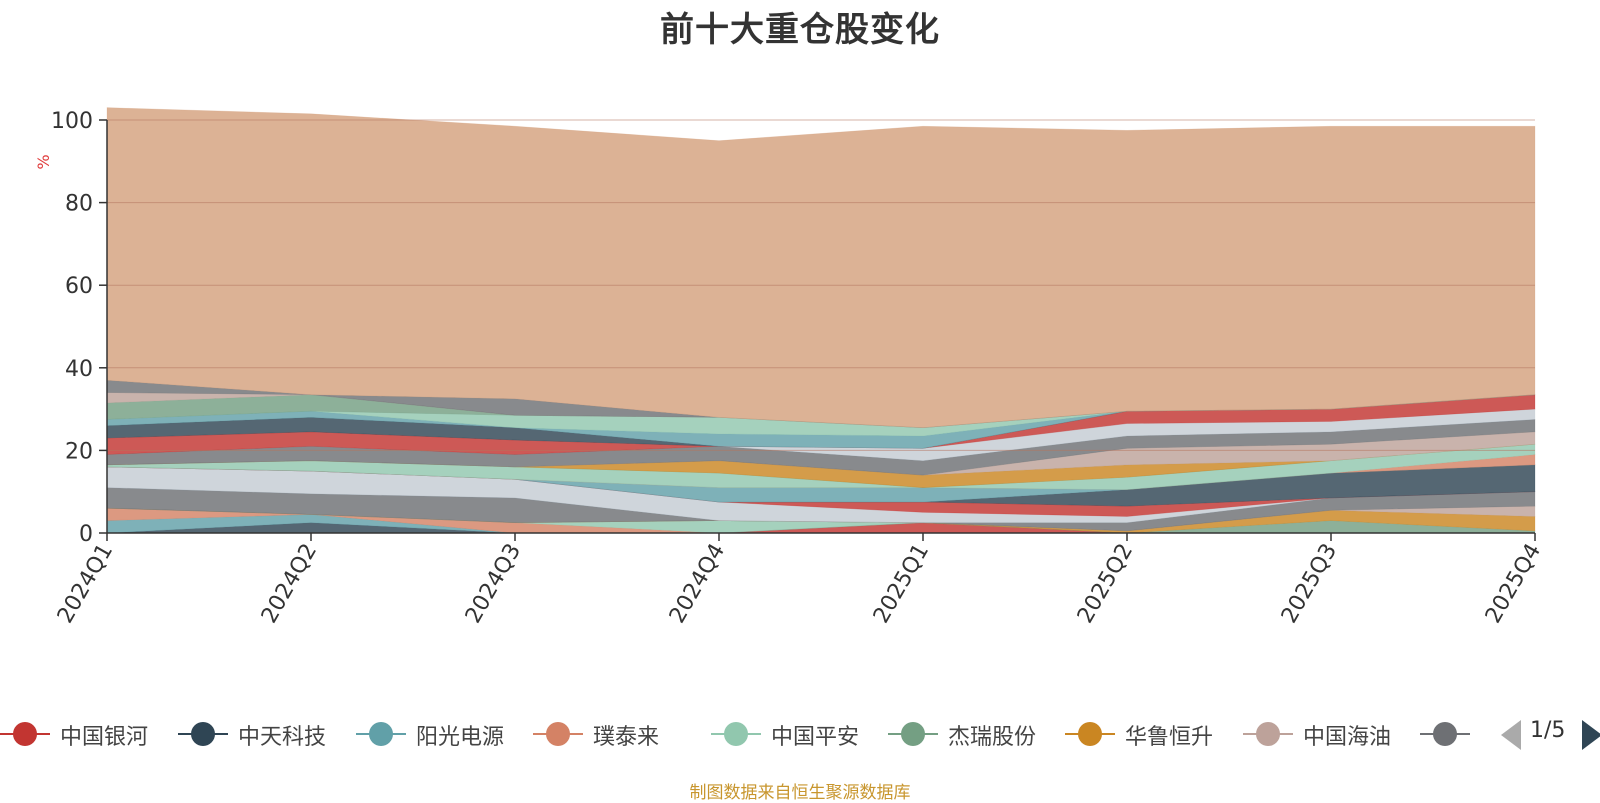 The image size is (1600, 803). Describe the element at coordinates (79, 369) in the screenshot. I see `y-tick-label: 40` at that location.